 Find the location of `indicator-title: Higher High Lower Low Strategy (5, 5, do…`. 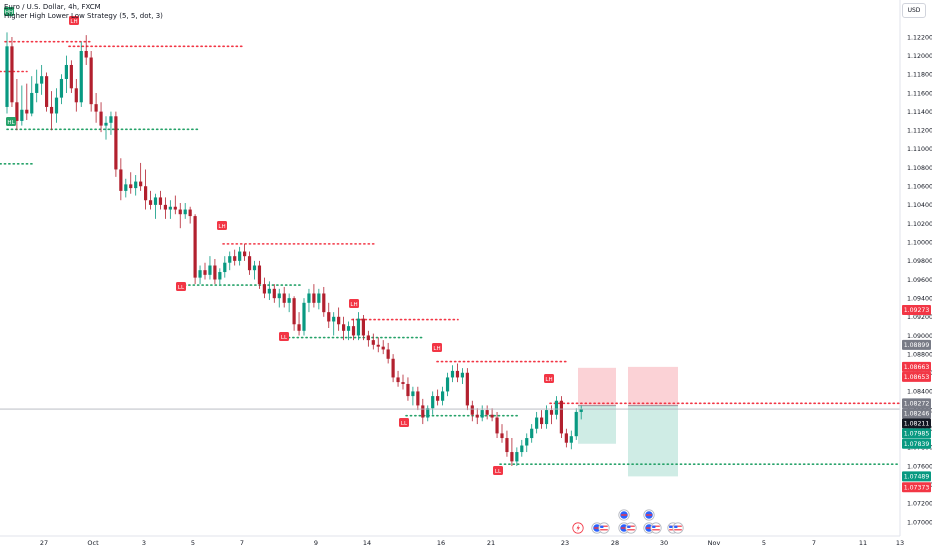

indicator-title: Higher High Lower Low Strategy (5, 5, do… is located at coordinates (83, 16).